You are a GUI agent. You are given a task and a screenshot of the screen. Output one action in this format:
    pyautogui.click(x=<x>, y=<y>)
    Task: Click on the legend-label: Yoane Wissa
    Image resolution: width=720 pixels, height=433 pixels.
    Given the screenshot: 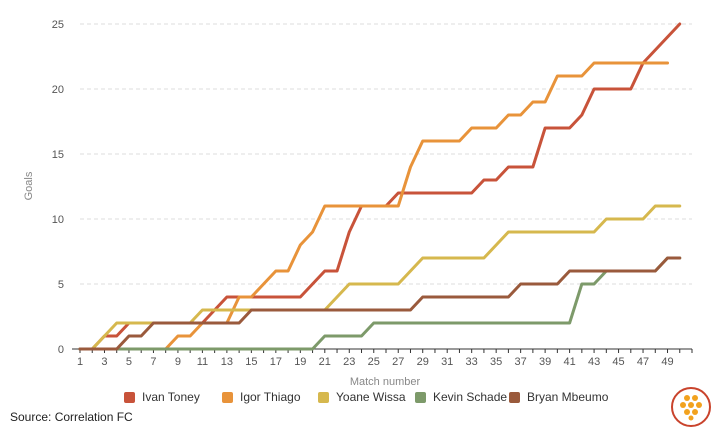 What is the action you would take?
    pyautogui.click(x=371, y=397)
    